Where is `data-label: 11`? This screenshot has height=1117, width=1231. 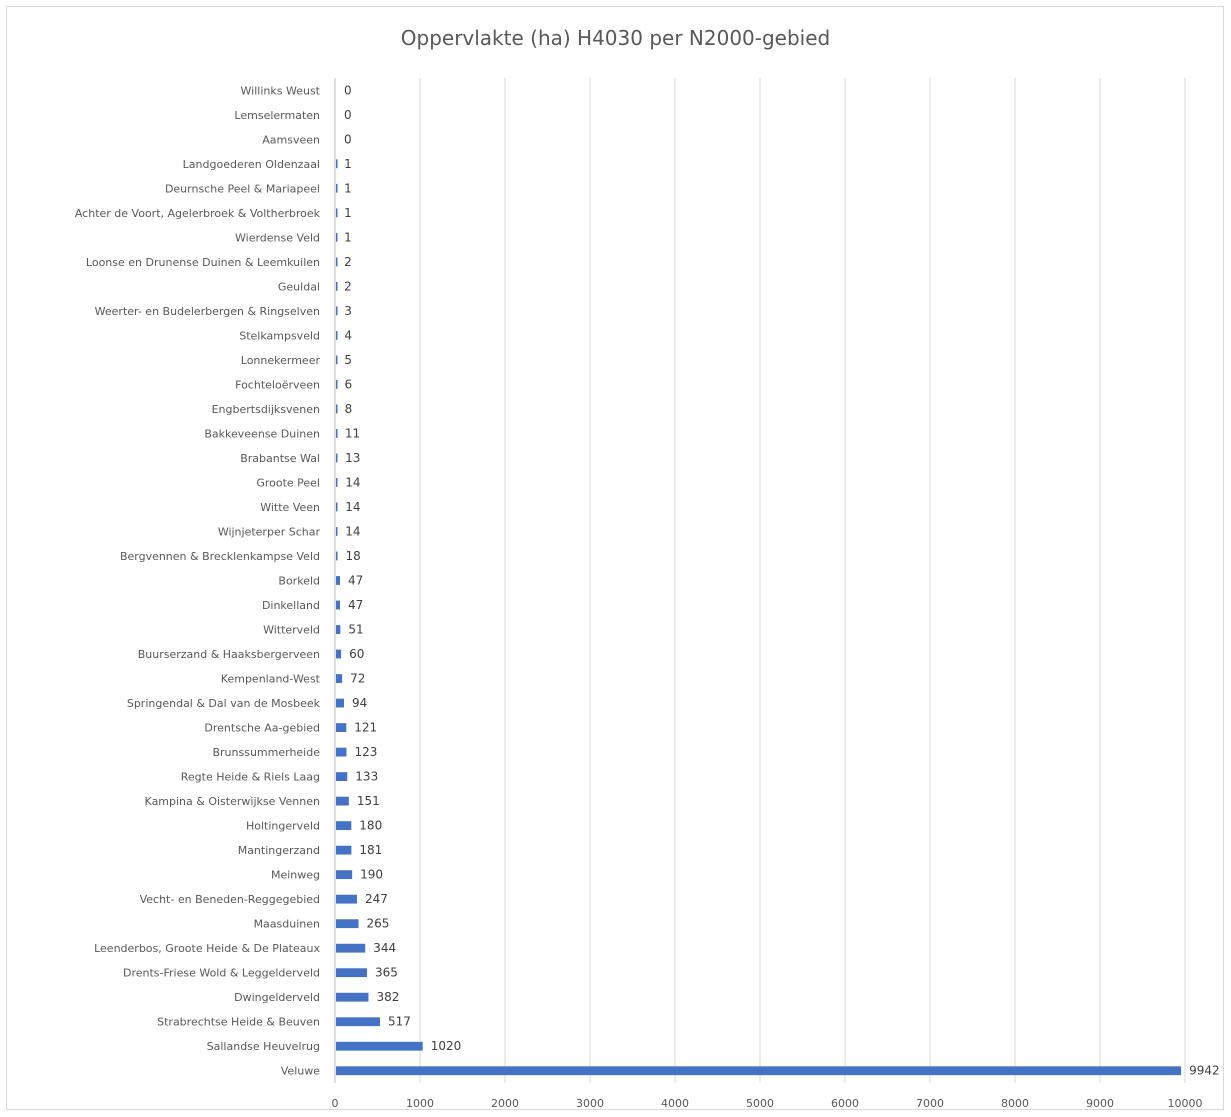
data-label: 11 is located at coordinates (352, 433).